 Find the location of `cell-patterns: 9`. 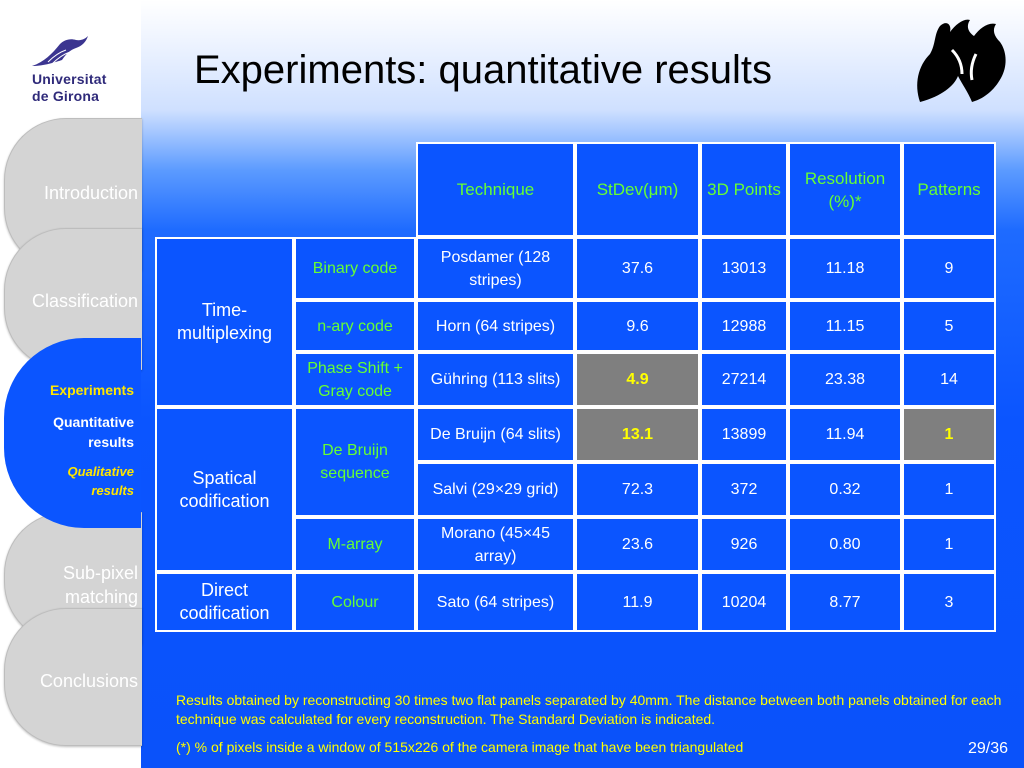

cell-patterns: 9 is located at coordinates (949, 268).